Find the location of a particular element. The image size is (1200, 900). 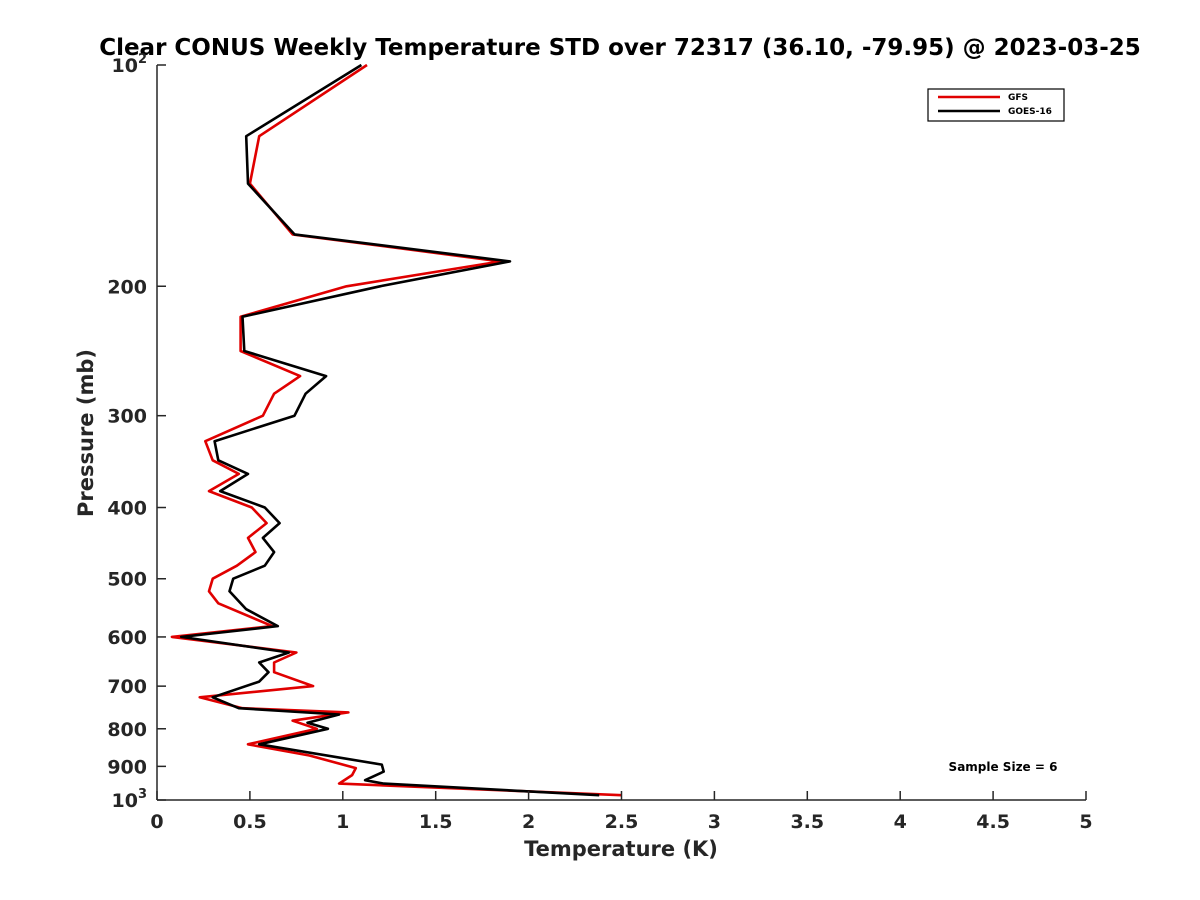

legend-box is located at coordinates (996, 105).